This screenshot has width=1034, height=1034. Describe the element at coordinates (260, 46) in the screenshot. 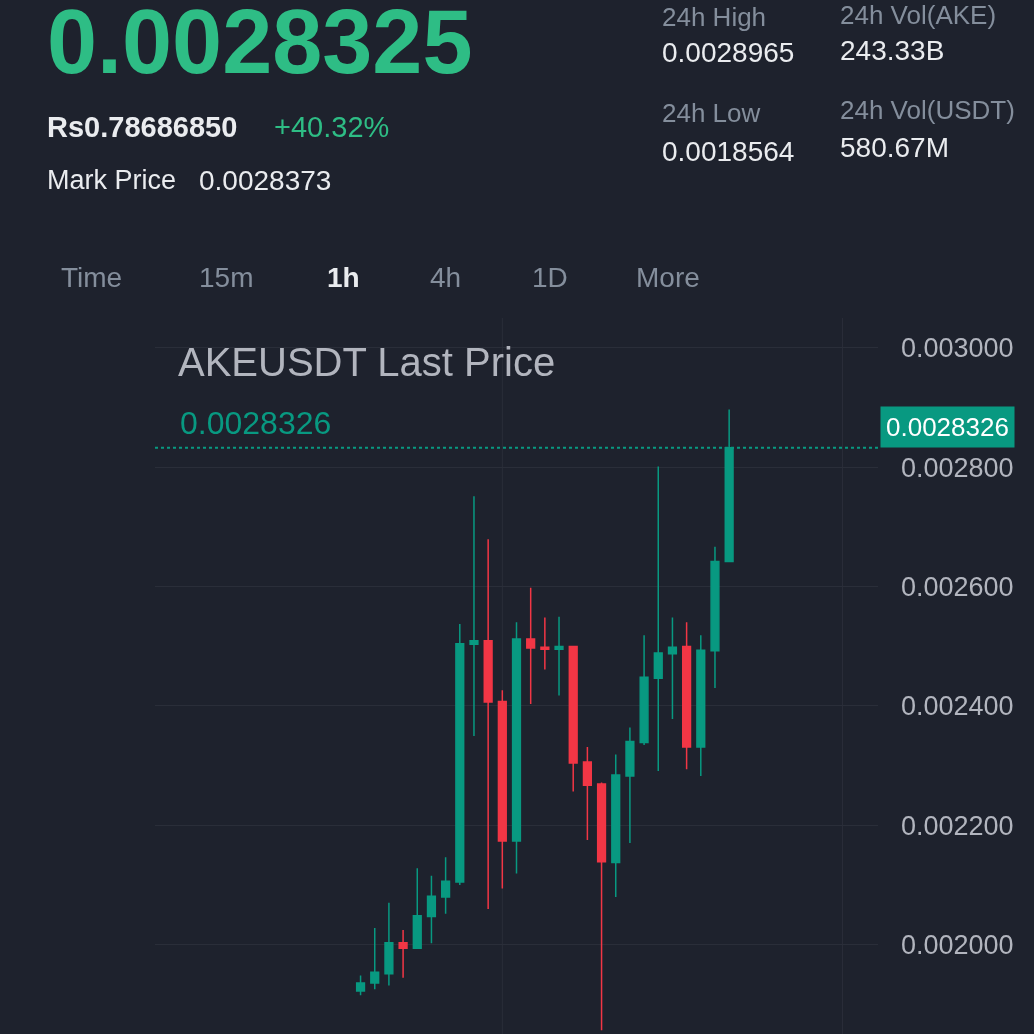

I see `text: 0.0028325` at that location.